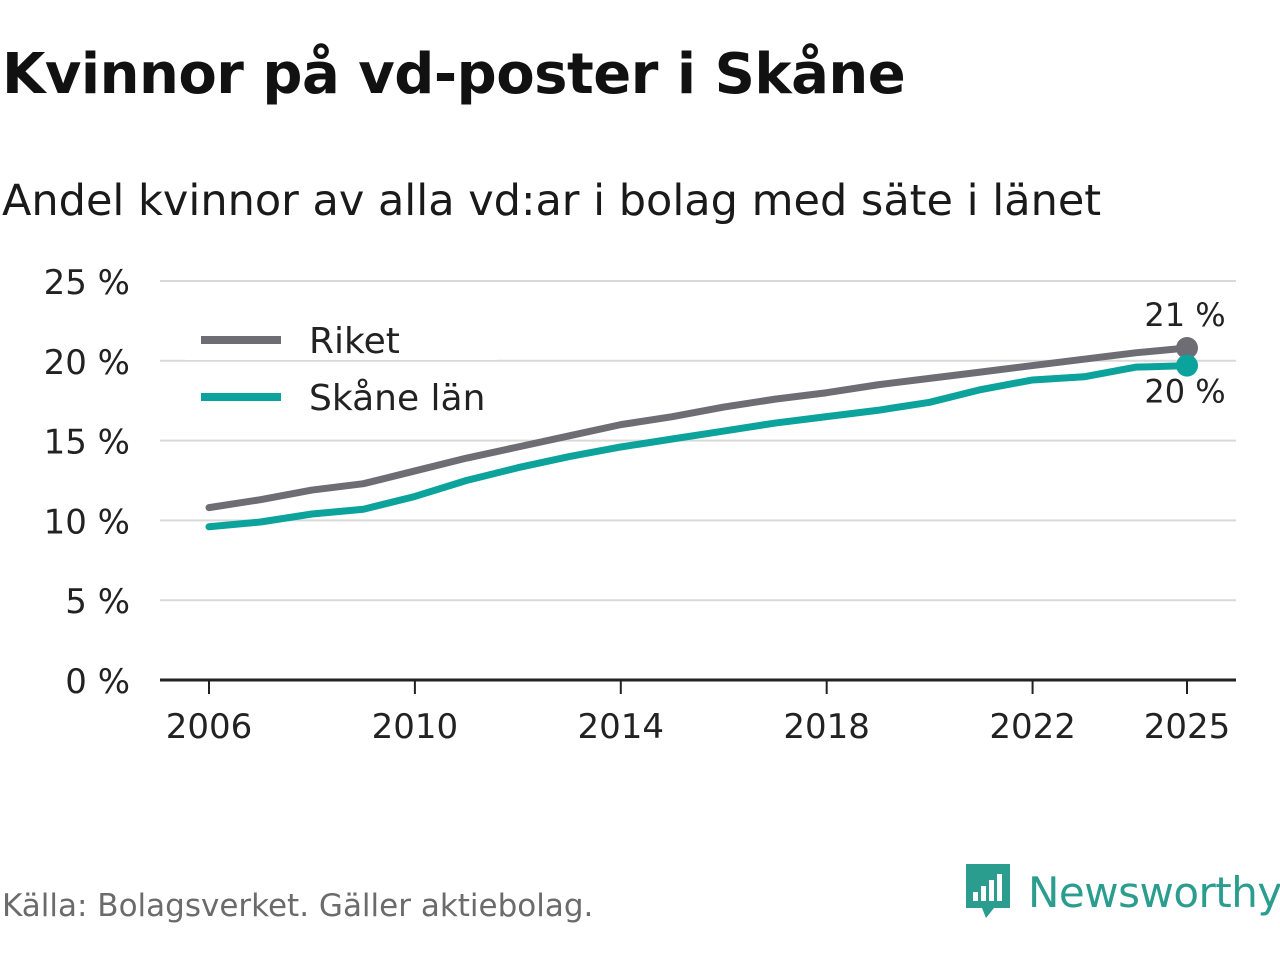  Describe the element at coordinates (698, 428) in the screenshot. I see `series-line-riket` at that location.